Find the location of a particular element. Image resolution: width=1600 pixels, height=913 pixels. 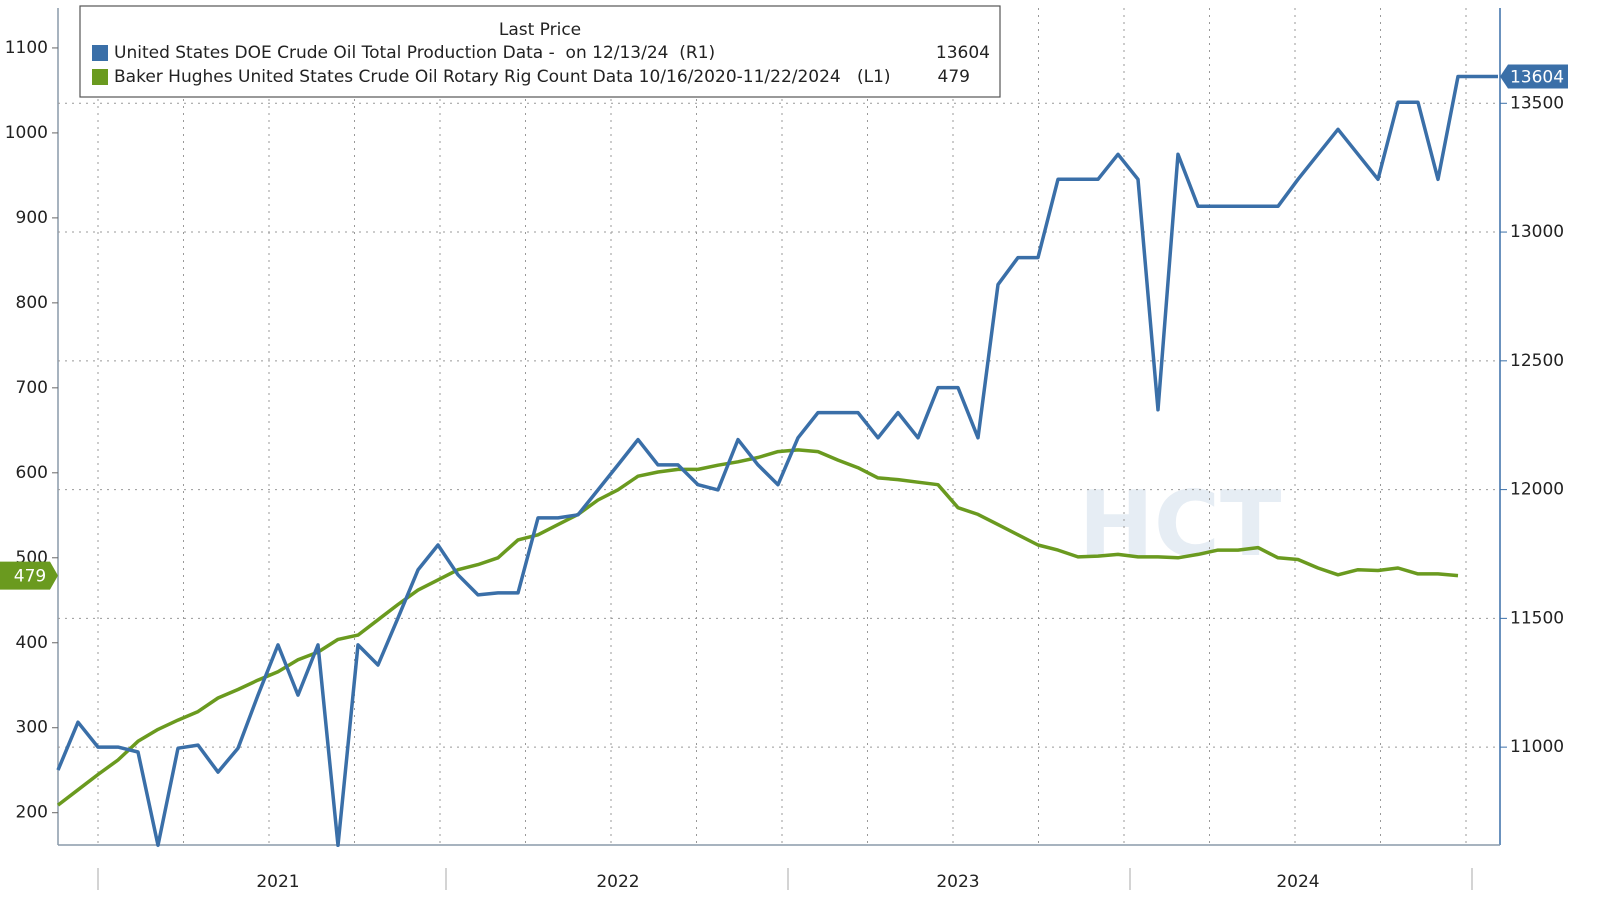

y-tick-label: 200 is located at coordinates (32, 813).